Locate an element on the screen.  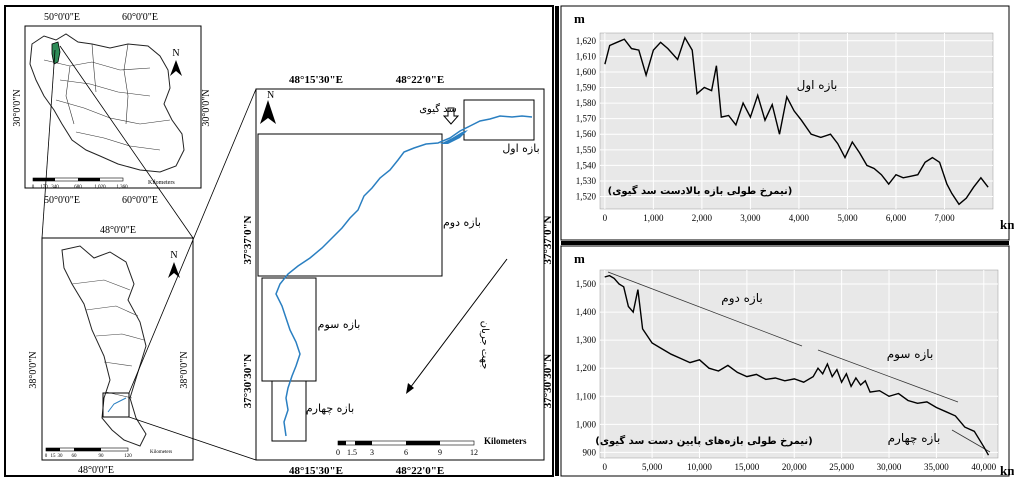
main-scale-tick-5: 12 is located at coordinates (474, 452).